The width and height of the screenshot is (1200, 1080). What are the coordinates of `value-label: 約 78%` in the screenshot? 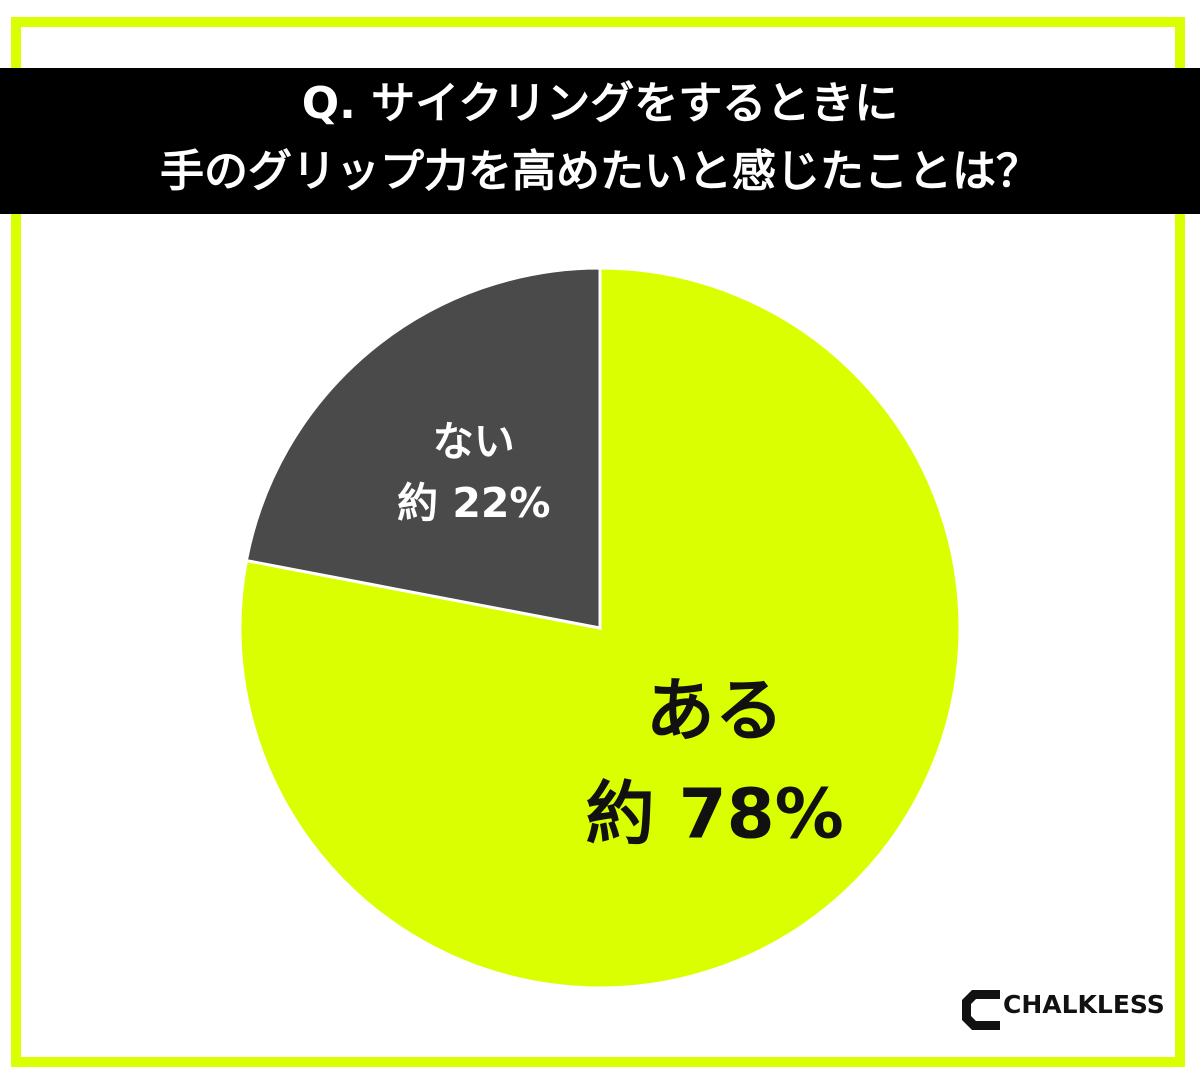 It's located at (715, 814).